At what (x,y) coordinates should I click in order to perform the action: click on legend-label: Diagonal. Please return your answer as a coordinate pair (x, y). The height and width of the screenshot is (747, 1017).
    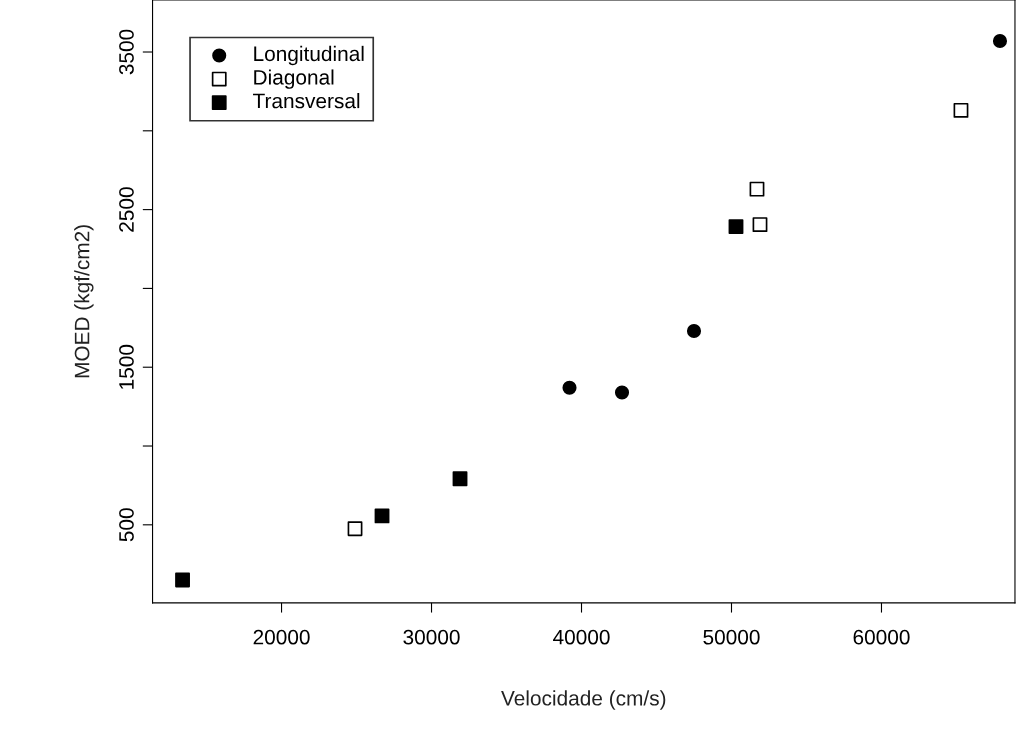
    Looking at the image, I should click on (294, 79).